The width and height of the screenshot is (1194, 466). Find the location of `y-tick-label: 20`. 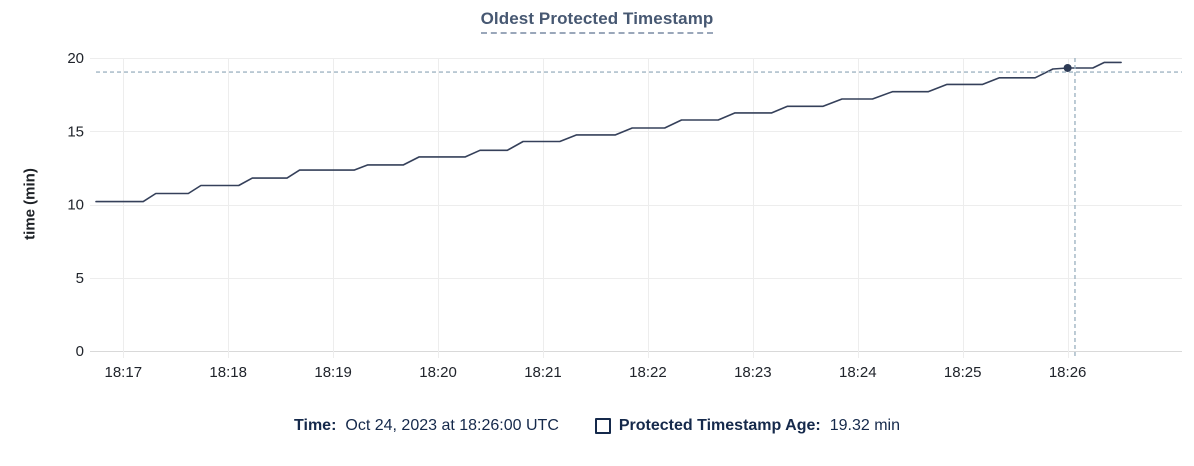

y-tick-label: 20 is located at coordinates (75, 58).